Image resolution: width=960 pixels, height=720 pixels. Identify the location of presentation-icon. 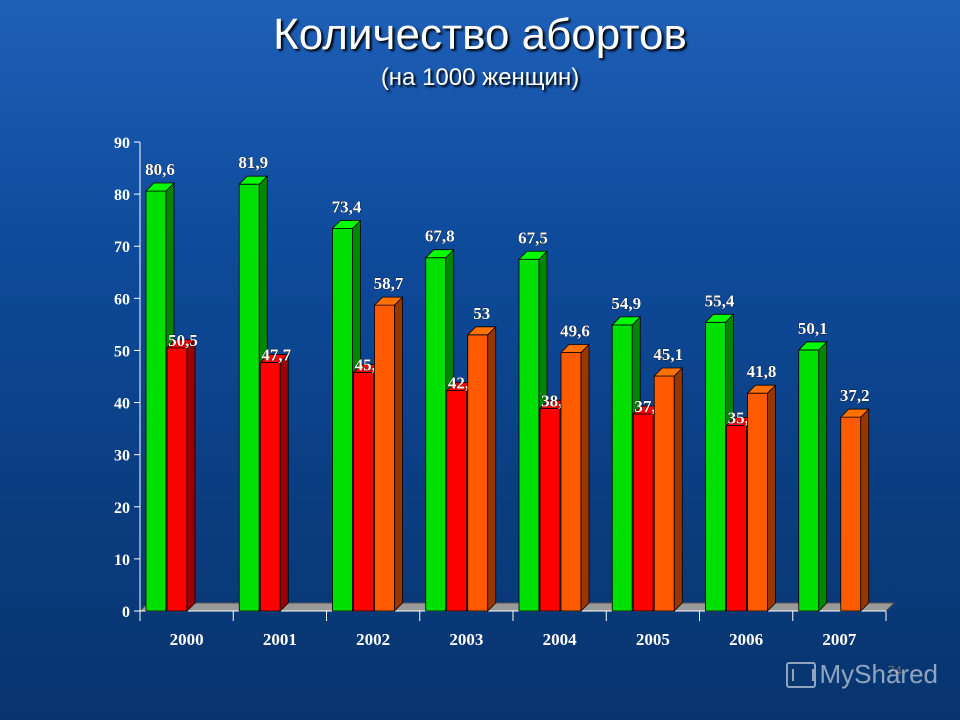
(800, 674).